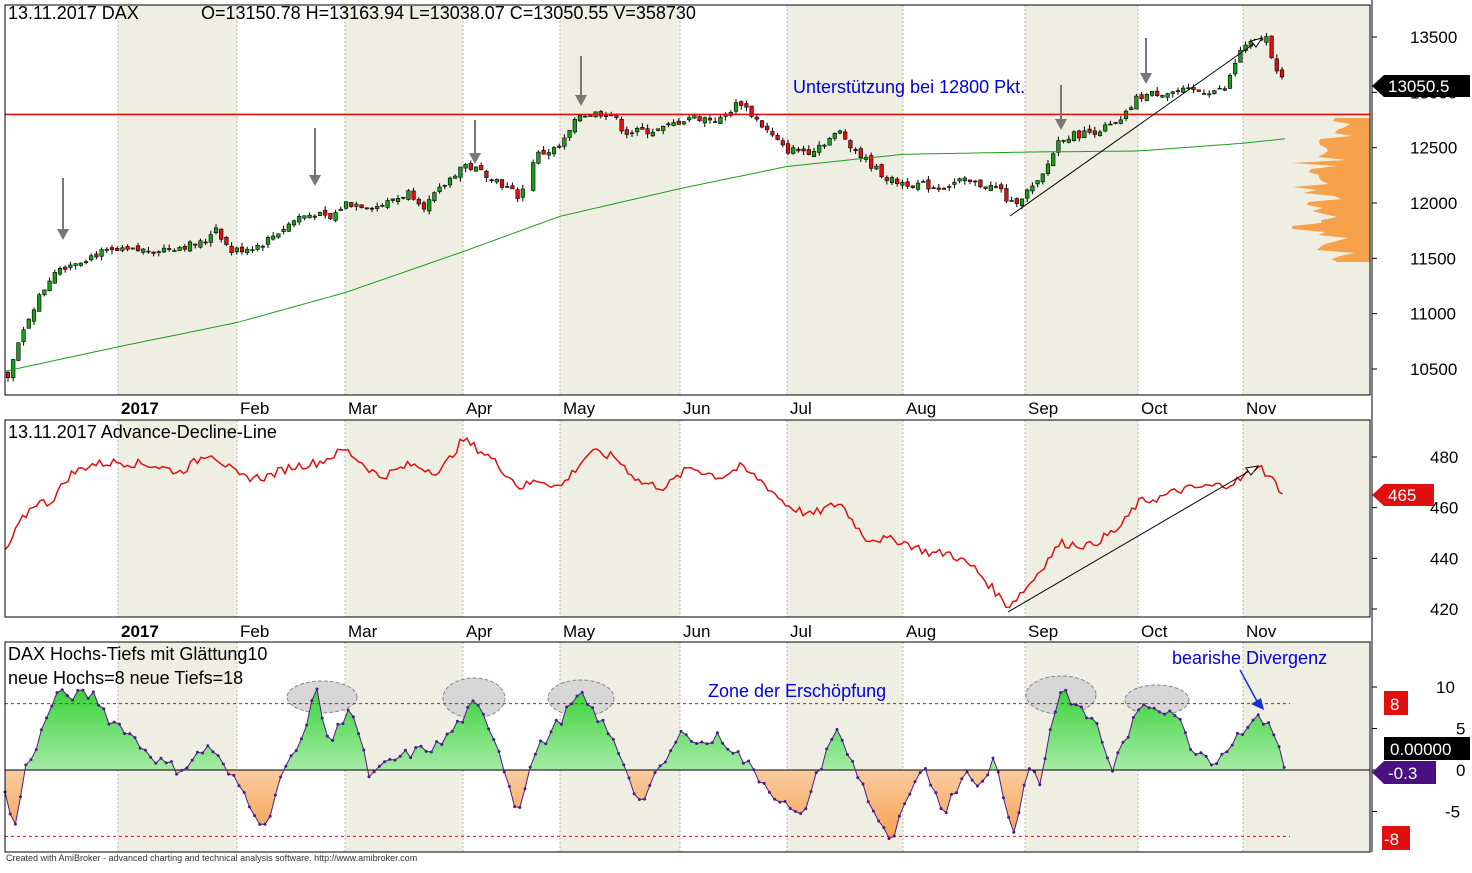 The image size is (1472, 873). Describe the element at coordinates (479, 631) in the screenshot. I see `ad-month-label: Apr` at that location.